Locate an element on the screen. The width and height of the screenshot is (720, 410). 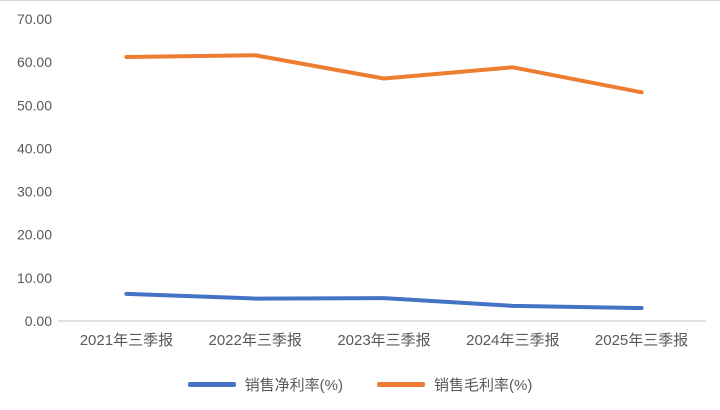
legend-item: 销售毛利率(%) is located at coordinates (454, 384).